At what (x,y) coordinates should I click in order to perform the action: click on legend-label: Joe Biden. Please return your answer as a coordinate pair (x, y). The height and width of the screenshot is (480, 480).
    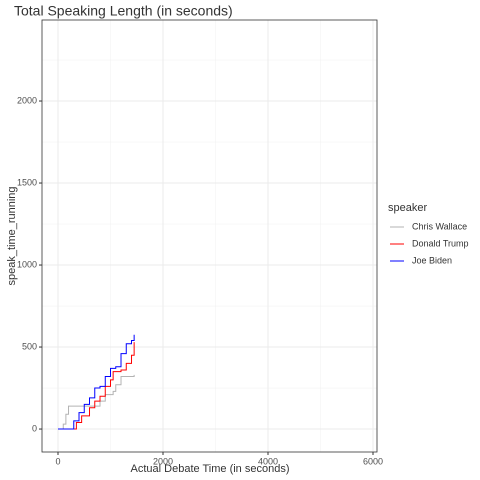
    Looking at the image, I should click on (432, 260).